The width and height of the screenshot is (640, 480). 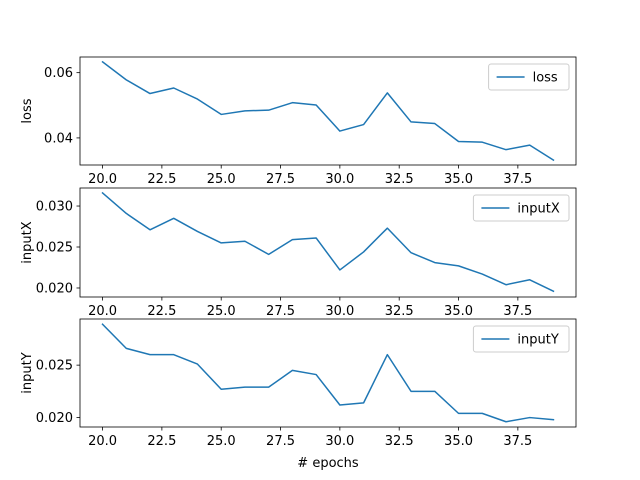 I want to click on legend: inputY, so click(x=521, y=339).